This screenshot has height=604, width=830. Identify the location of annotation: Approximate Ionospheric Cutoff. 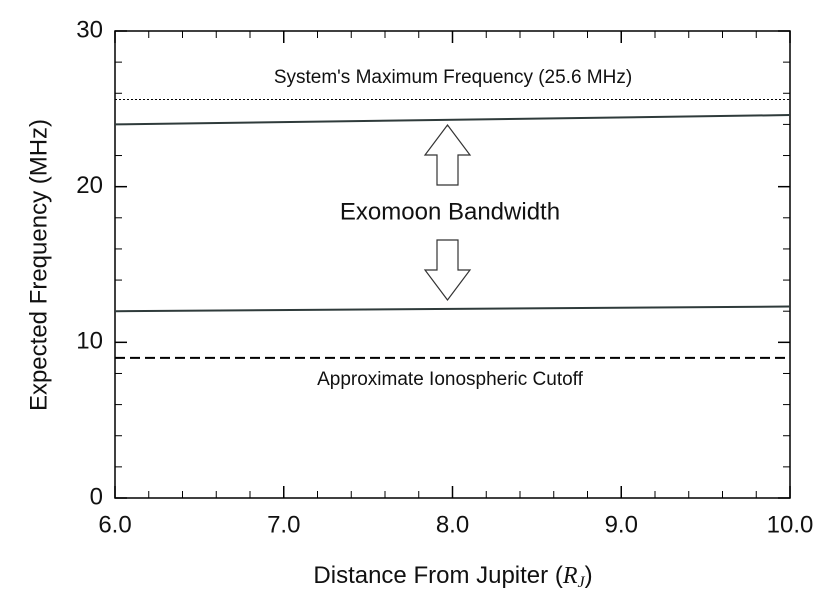
(450, 379).